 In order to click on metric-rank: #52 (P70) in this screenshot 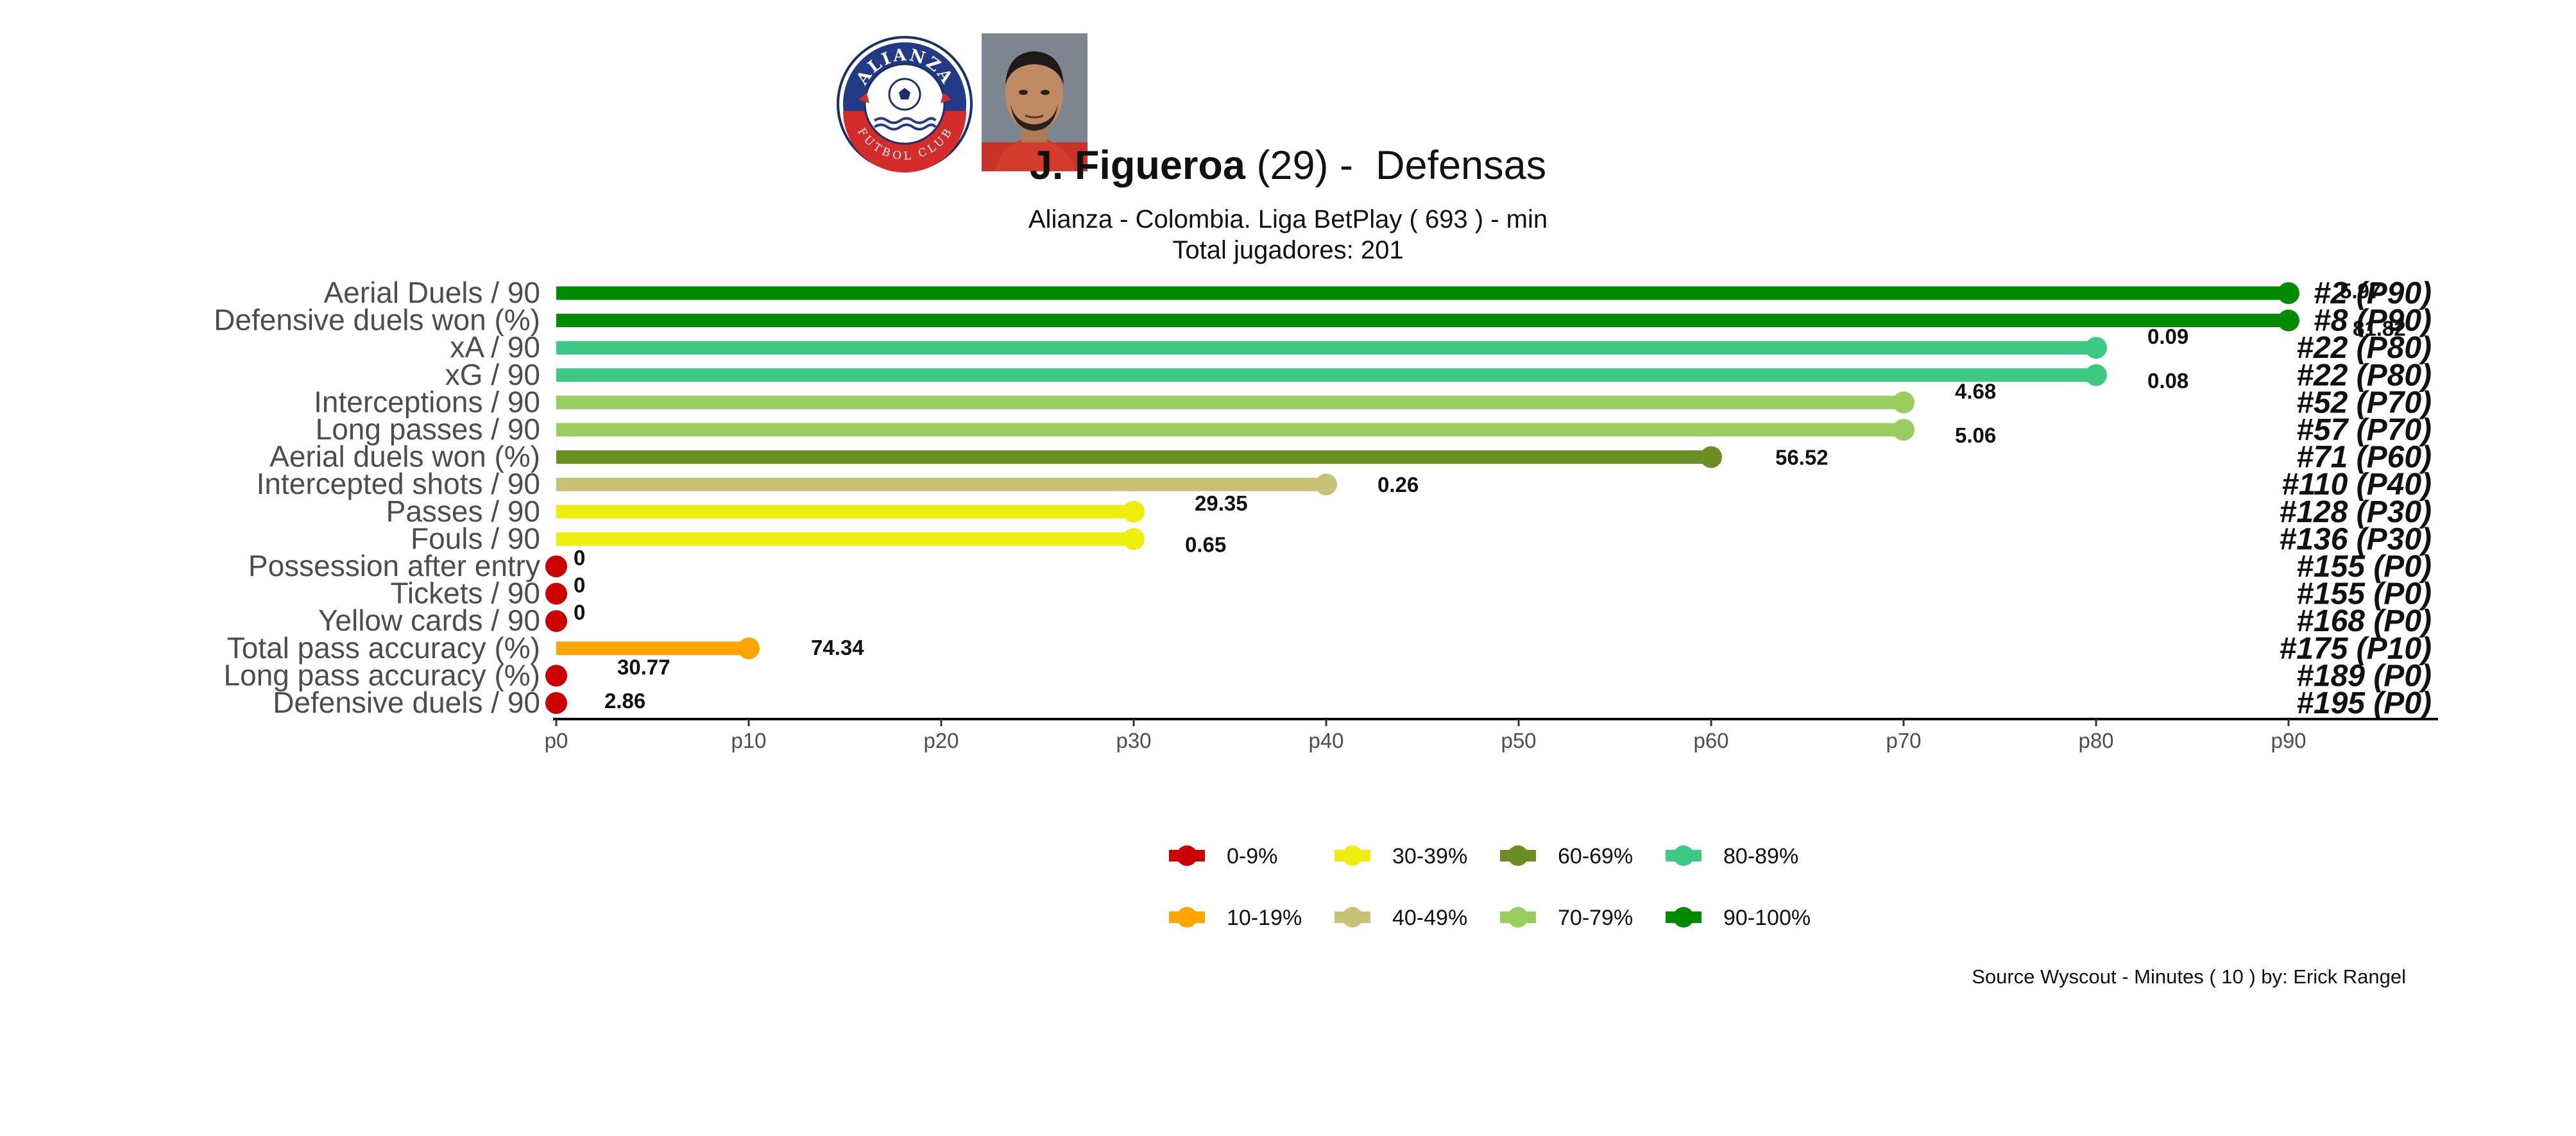, I will do `click(2364, 403)`.